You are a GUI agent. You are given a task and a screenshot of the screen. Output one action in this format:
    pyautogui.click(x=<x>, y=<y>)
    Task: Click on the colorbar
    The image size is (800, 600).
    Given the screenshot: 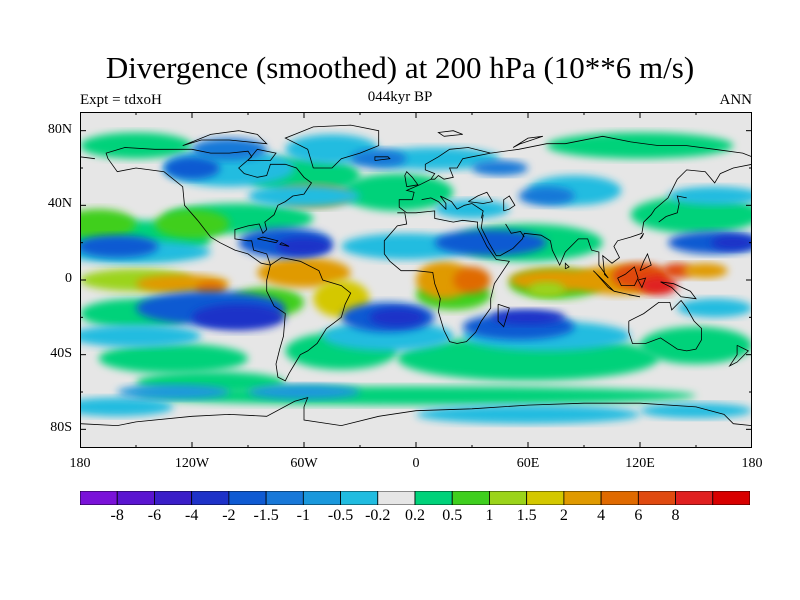 What is the action you would take?
    pyautogui.click(x=415, y=498)
    